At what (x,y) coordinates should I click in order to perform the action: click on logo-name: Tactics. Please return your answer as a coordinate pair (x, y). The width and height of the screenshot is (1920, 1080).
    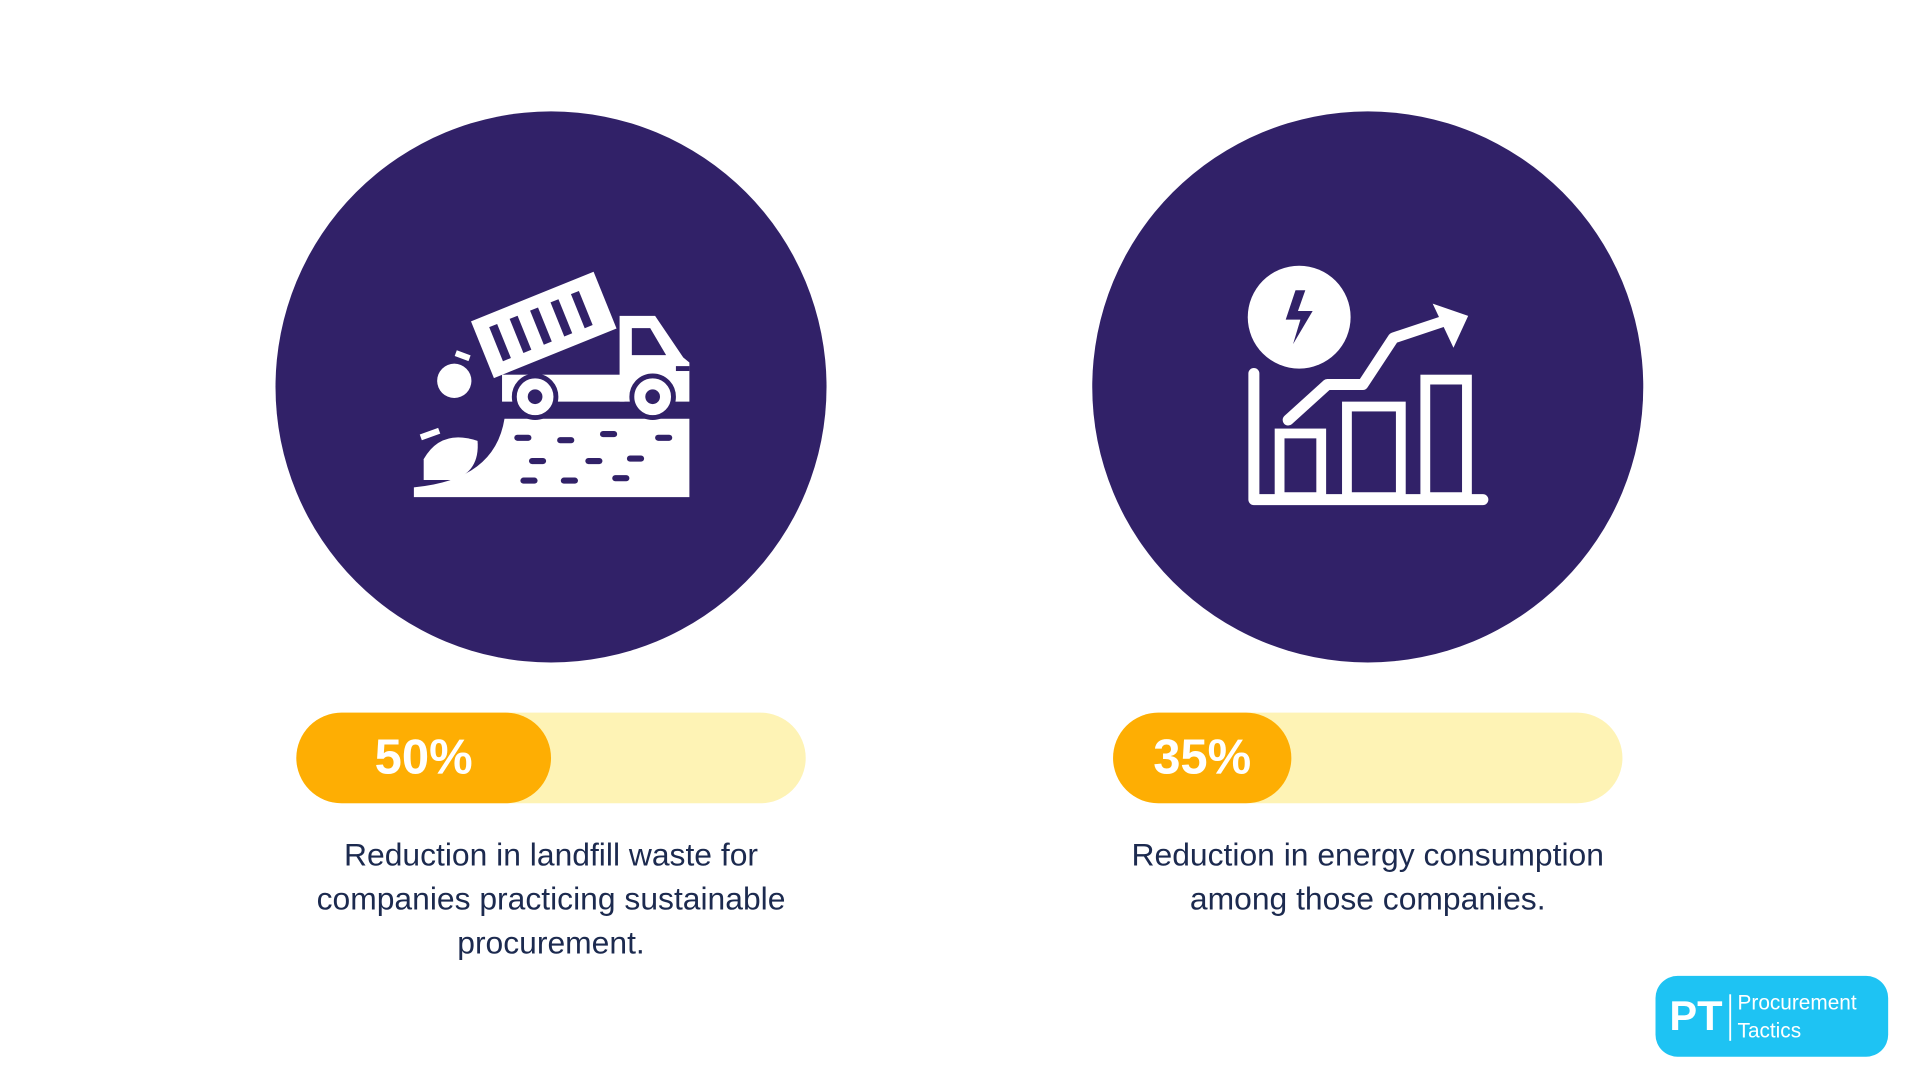
    Looking at the image, I should click on (1770, 1031).